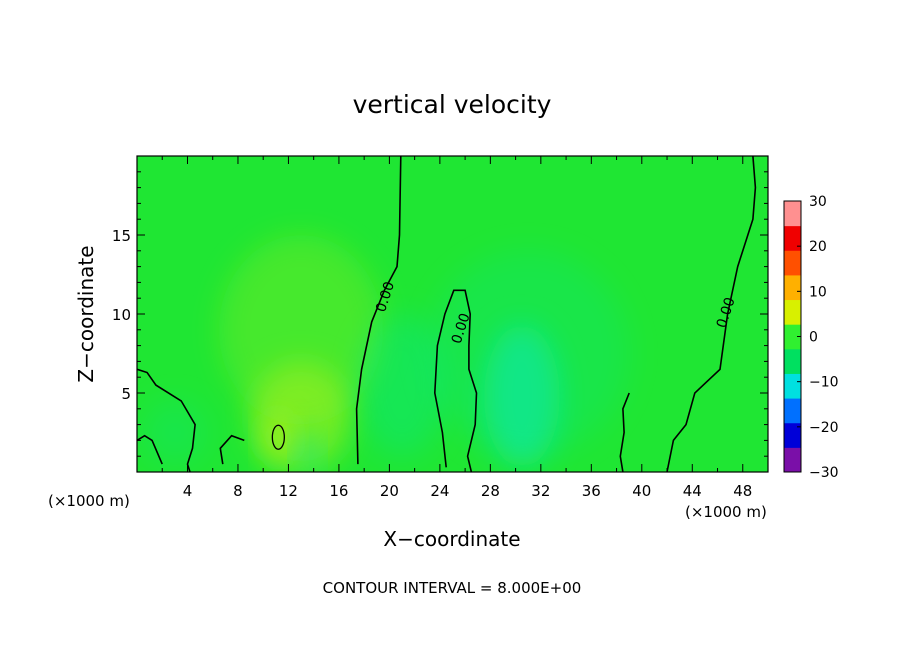 The height and width of the screenshot is (658, 904). I want to click on colorbar-tick-label: 10, so click(818, 292).